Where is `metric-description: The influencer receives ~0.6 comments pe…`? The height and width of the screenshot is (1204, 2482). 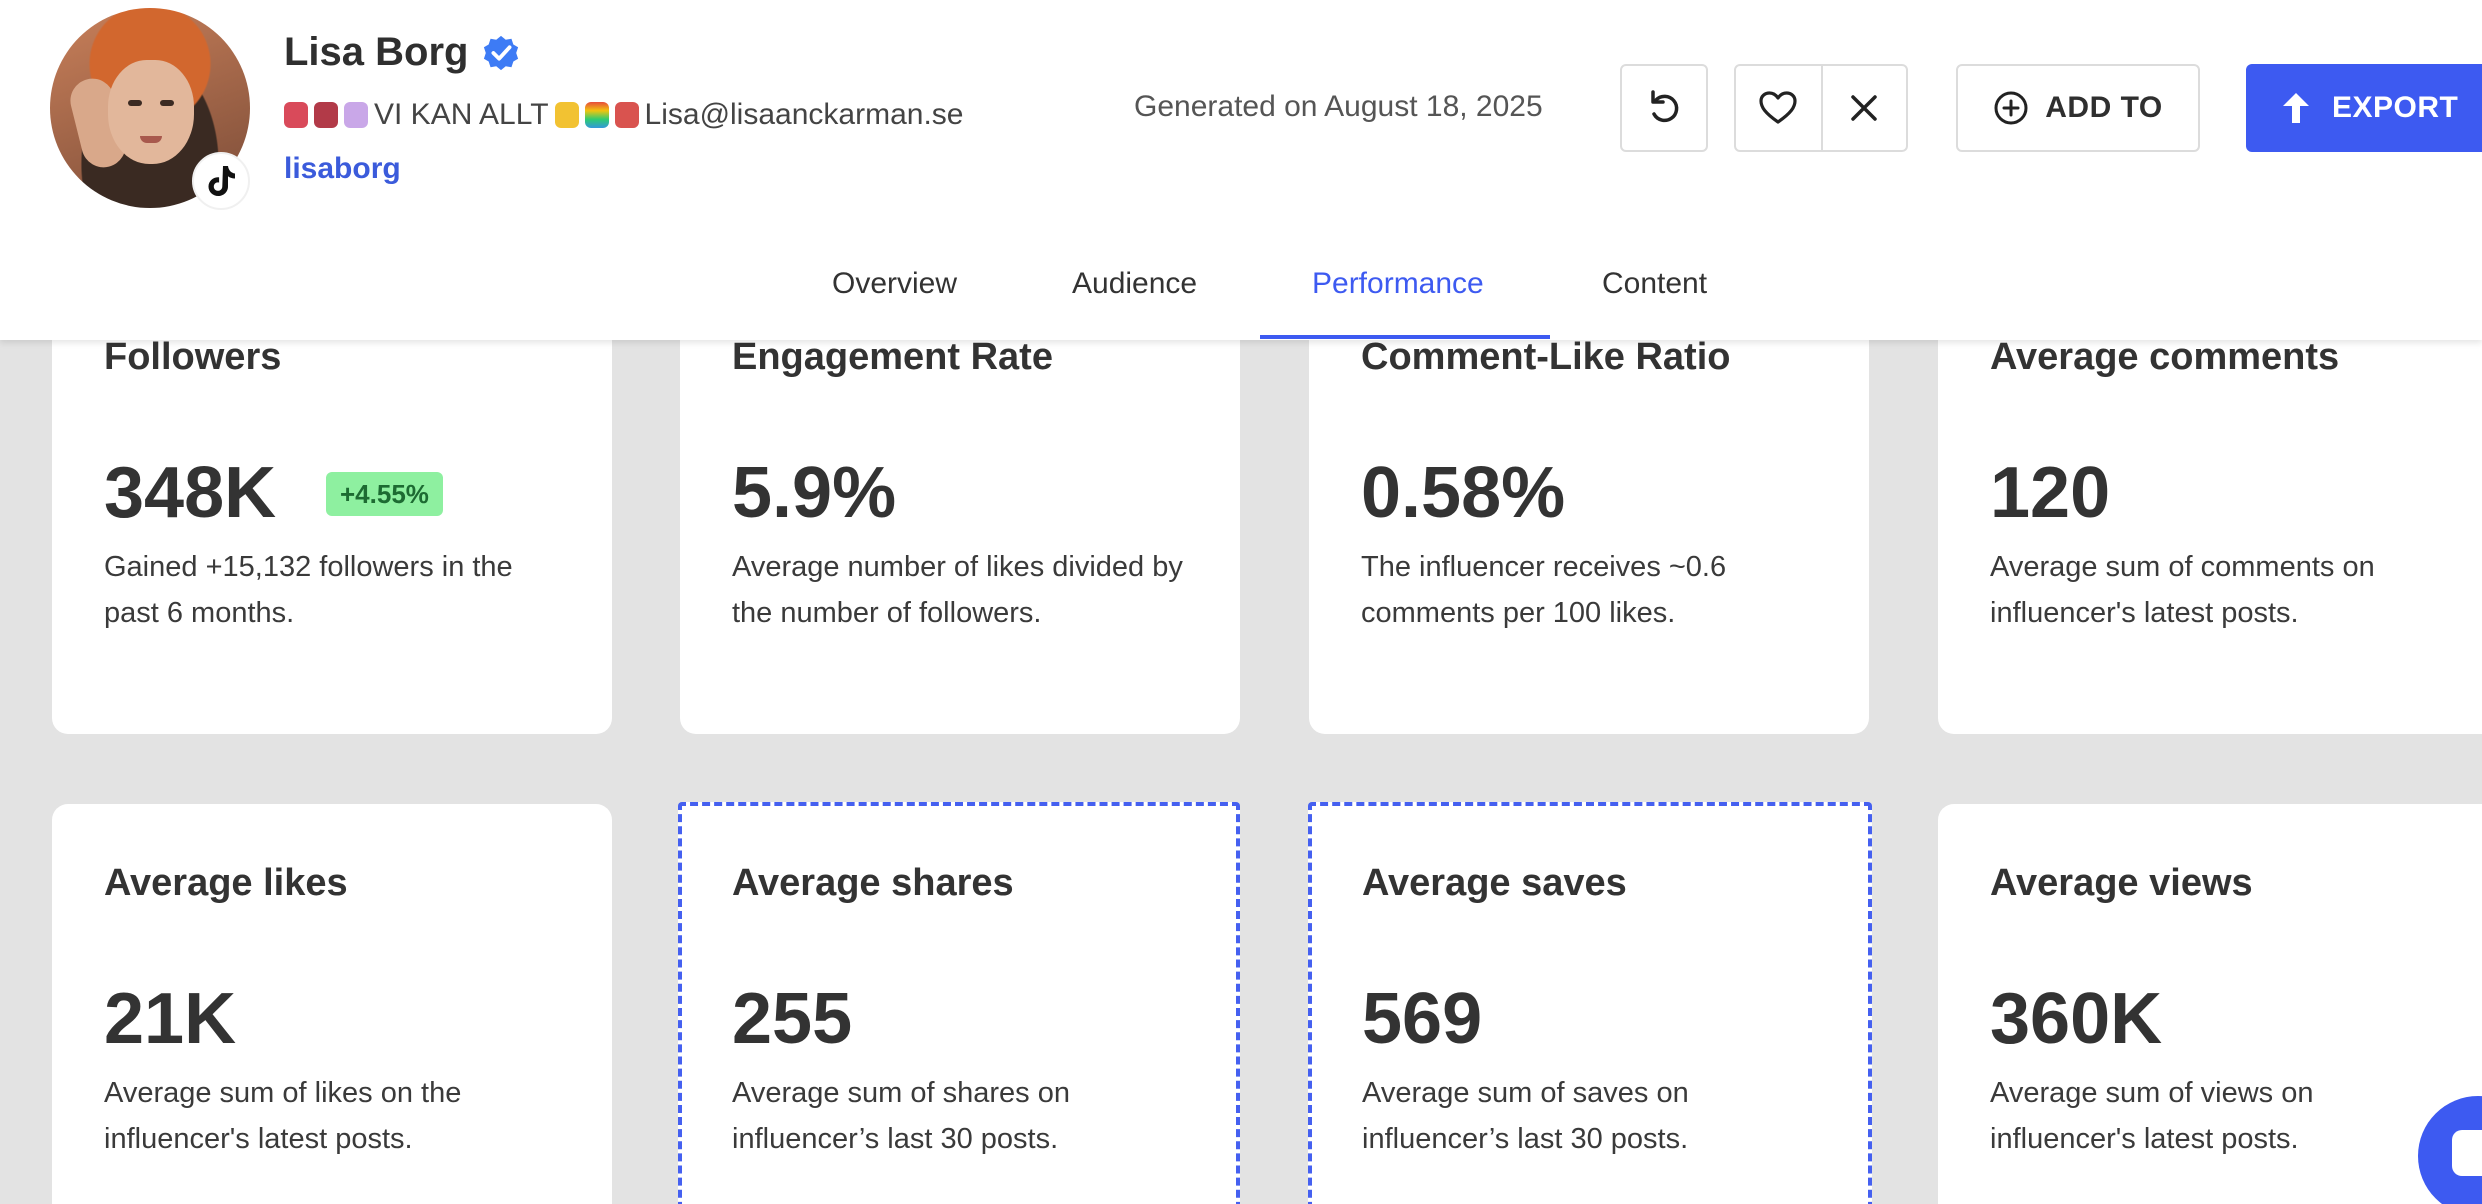 metric-description: The influencer receives ~0.6 comments pe… is located at coordinates (1544, 590).